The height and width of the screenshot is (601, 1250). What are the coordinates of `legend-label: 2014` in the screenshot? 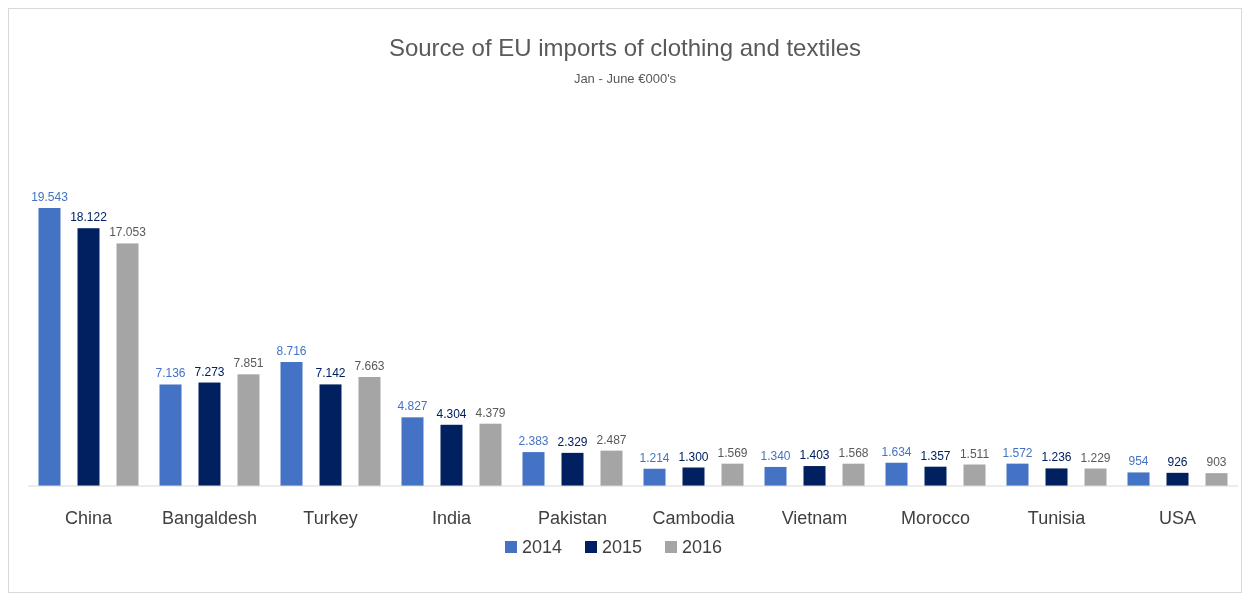 It's located at (542, 547).